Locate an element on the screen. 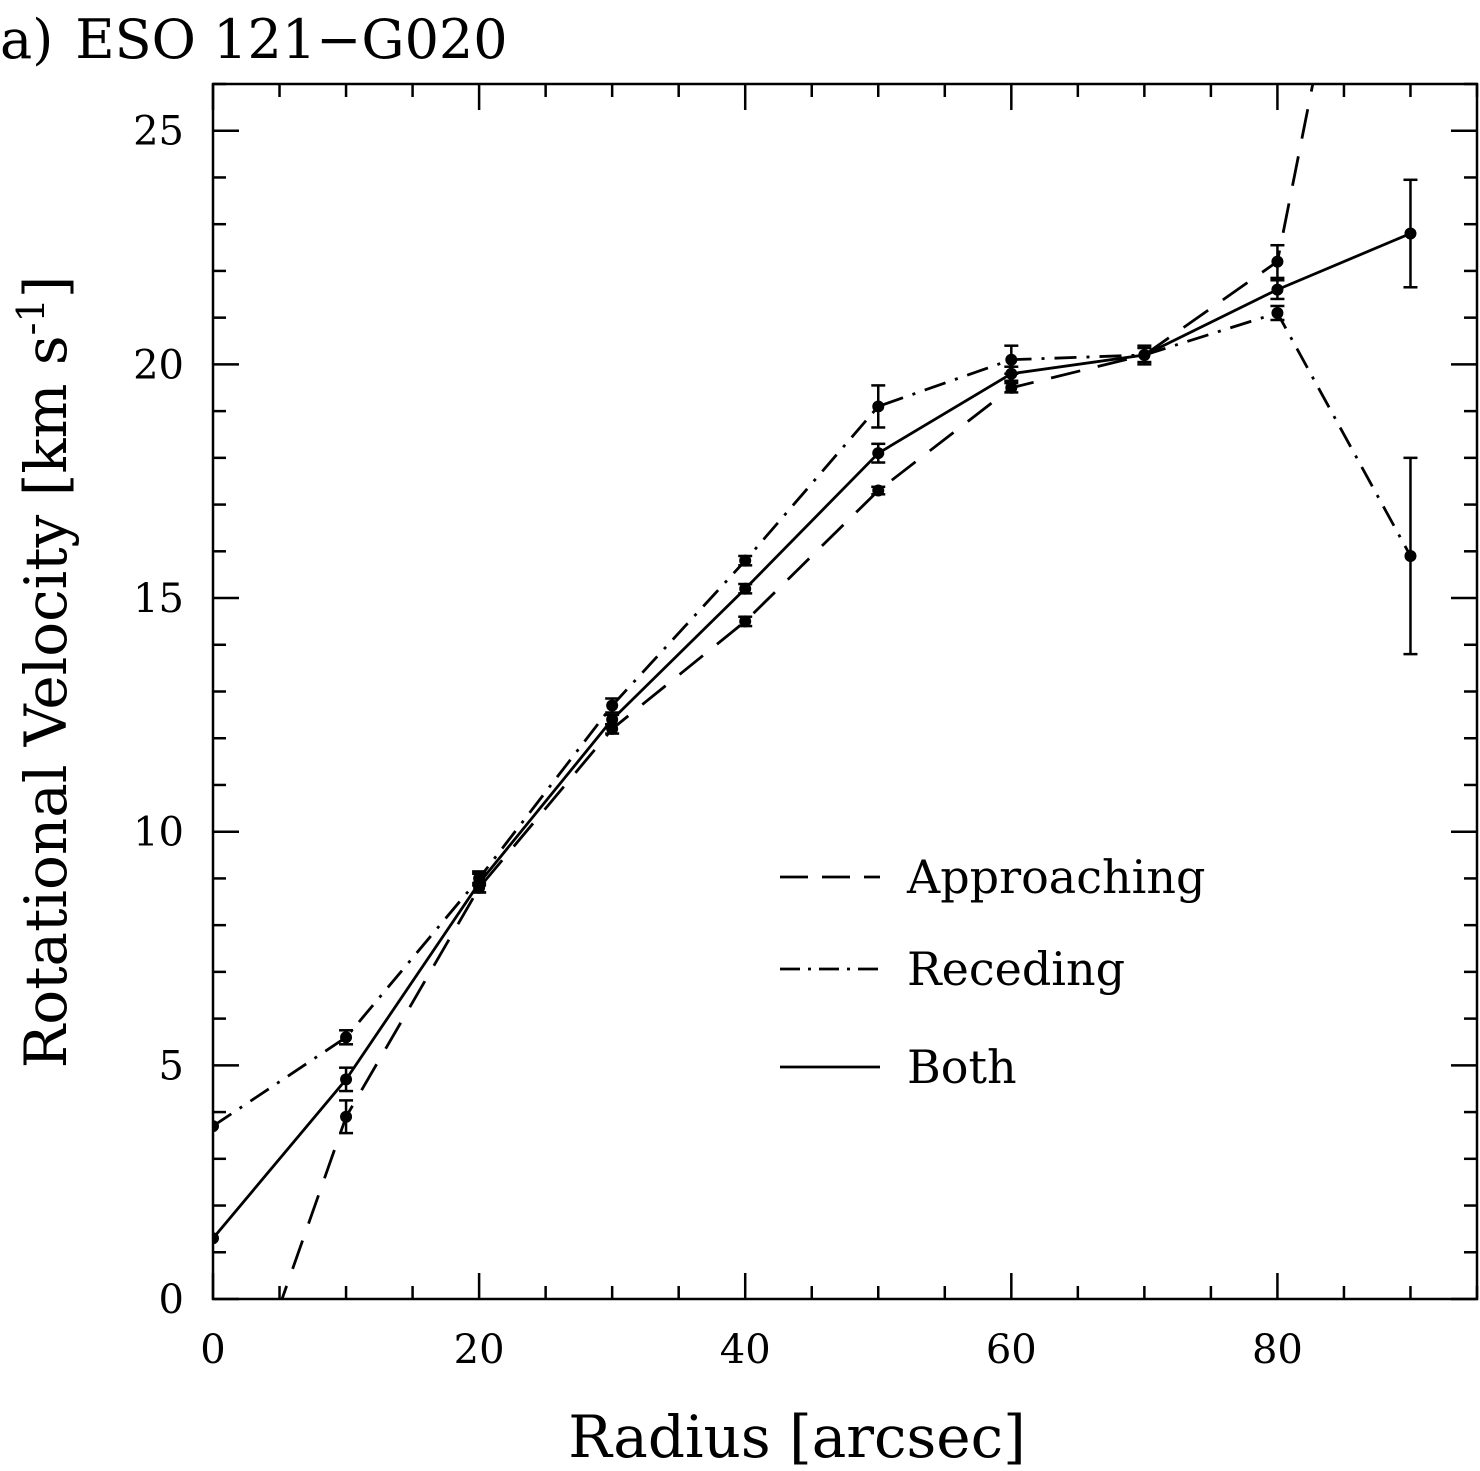  legend: Approaching Receding Both is located at coordinates (992, 972).